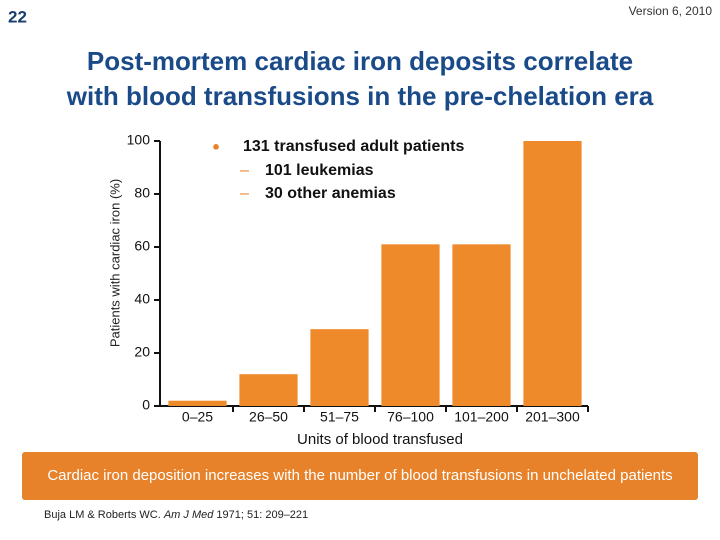  Describe the element at coordinates (142, 352) in the screenshot. I see `y-tick-label: 20` at that location.